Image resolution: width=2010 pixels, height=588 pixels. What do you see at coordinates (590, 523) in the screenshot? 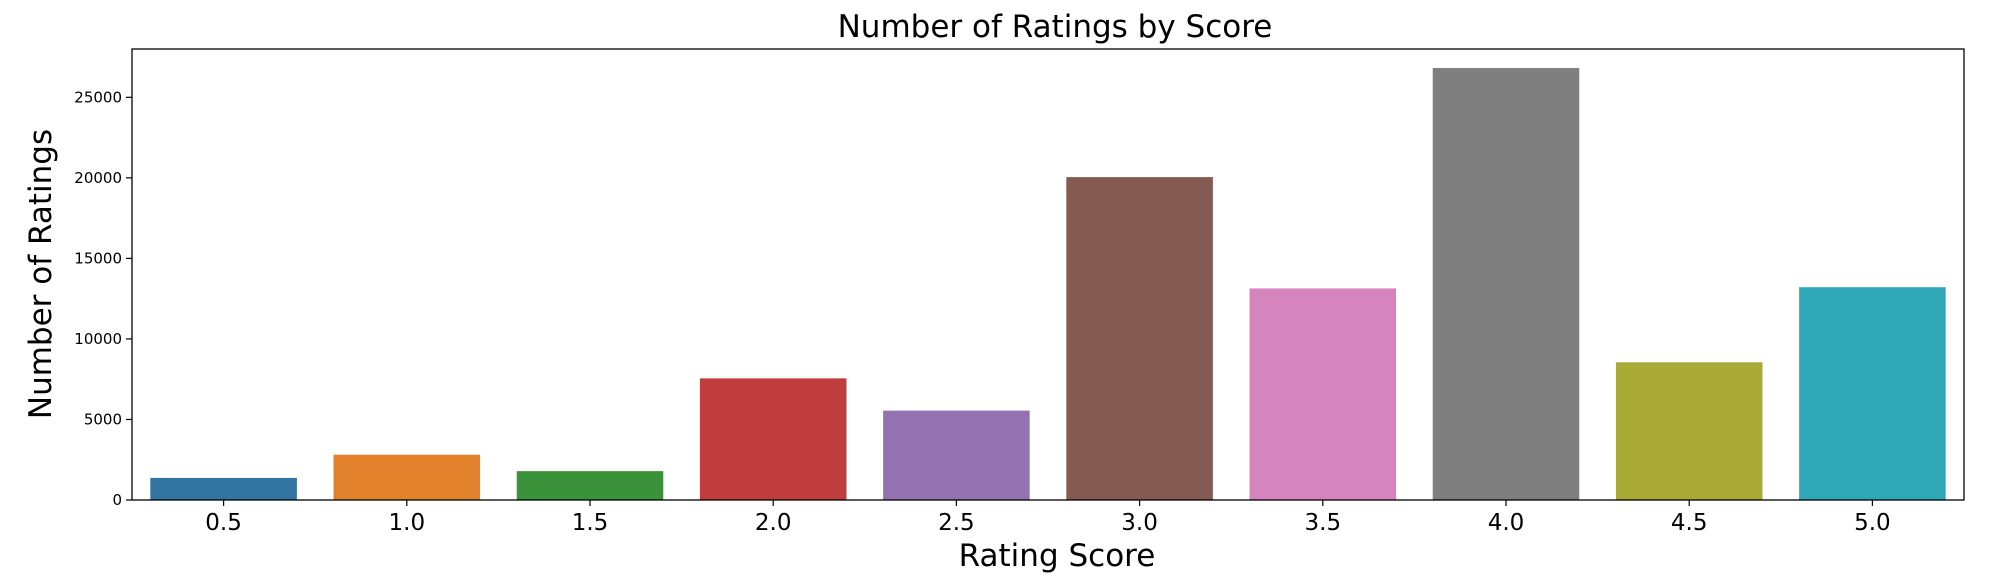
I see `x-tick-label: 1.5` at bounding box center [590, 523].